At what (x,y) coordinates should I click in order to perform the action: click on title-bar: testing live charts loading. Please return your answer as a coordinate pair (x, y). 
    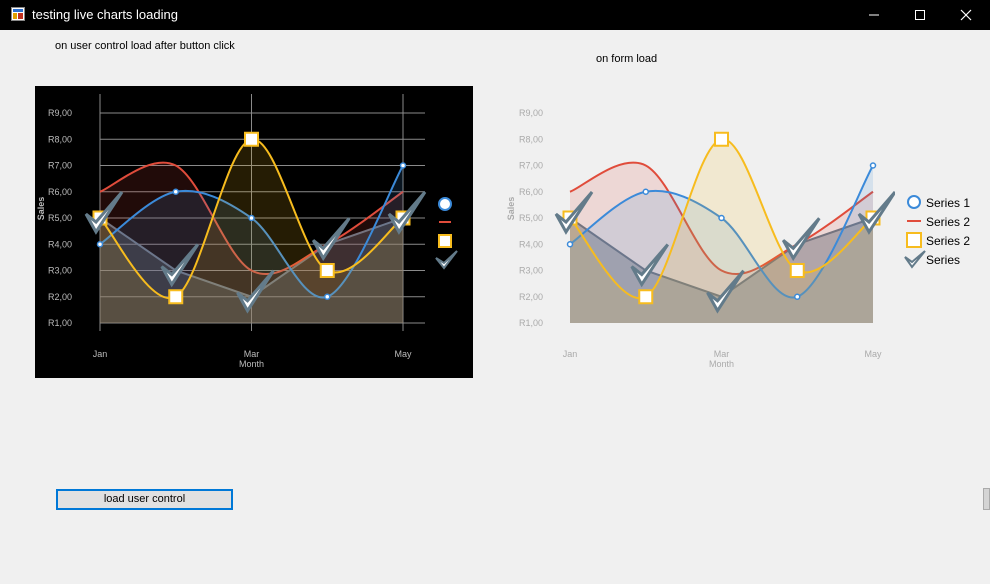
    Looking at the image, I should click on (495, 15).